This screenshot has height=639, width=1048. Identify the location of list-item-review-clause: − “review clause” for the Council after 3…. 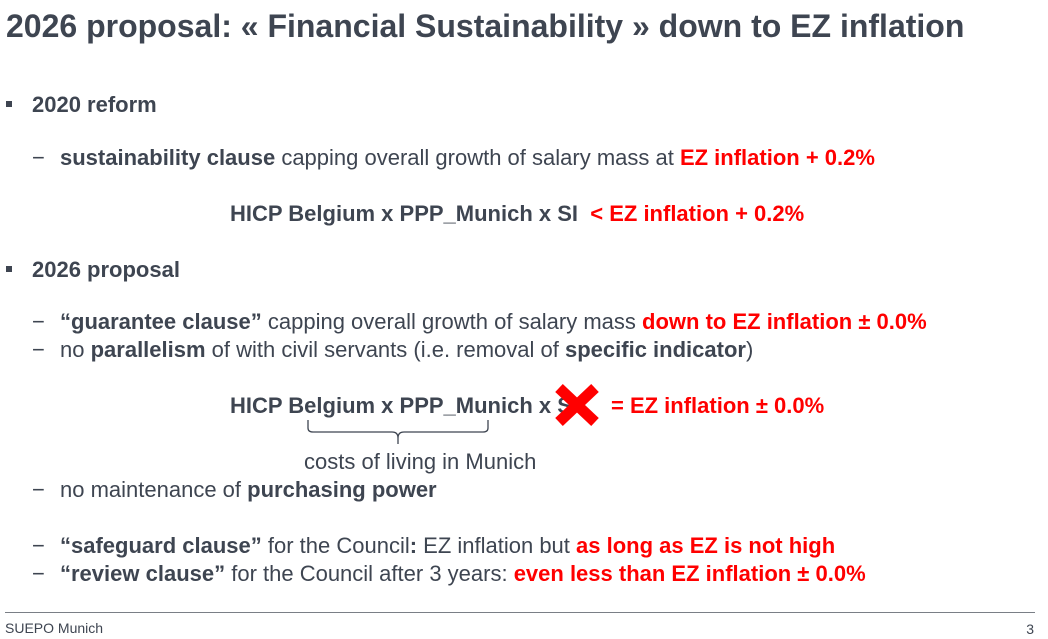
(449, 574).